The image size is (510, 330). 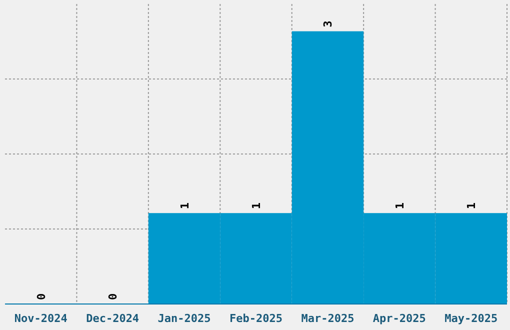 I want to click on x-tick-label: Feb-2025, so click(x=256, y=319).